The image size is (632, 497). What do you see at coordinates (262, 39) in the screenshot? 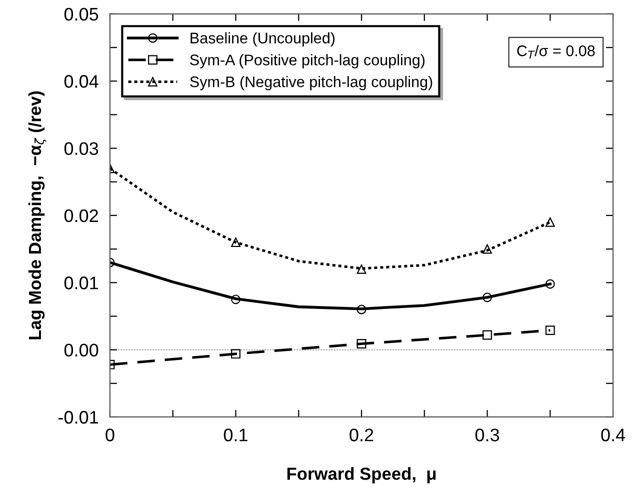
I see `legend-label: Baseline (Uncoupled)` at bounding box center [262, 39].